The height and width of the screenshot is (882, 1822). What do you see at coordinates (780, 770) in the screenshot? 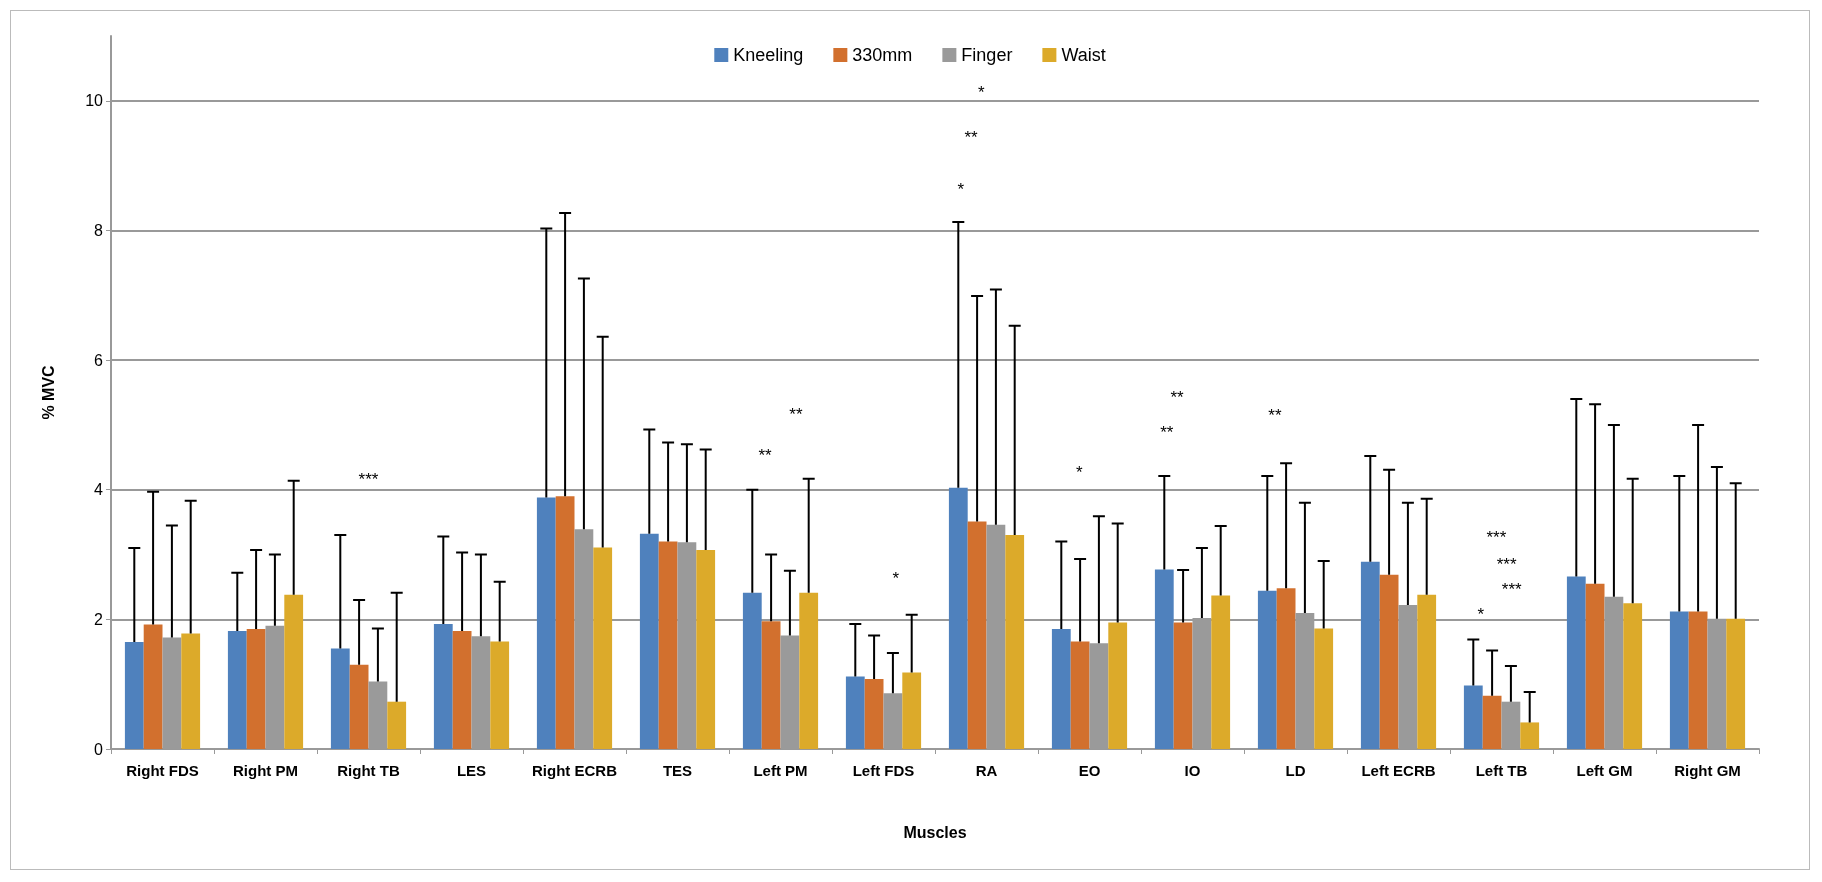
I see `x-tick-label: Left PM` at bounding box center [780, 770].